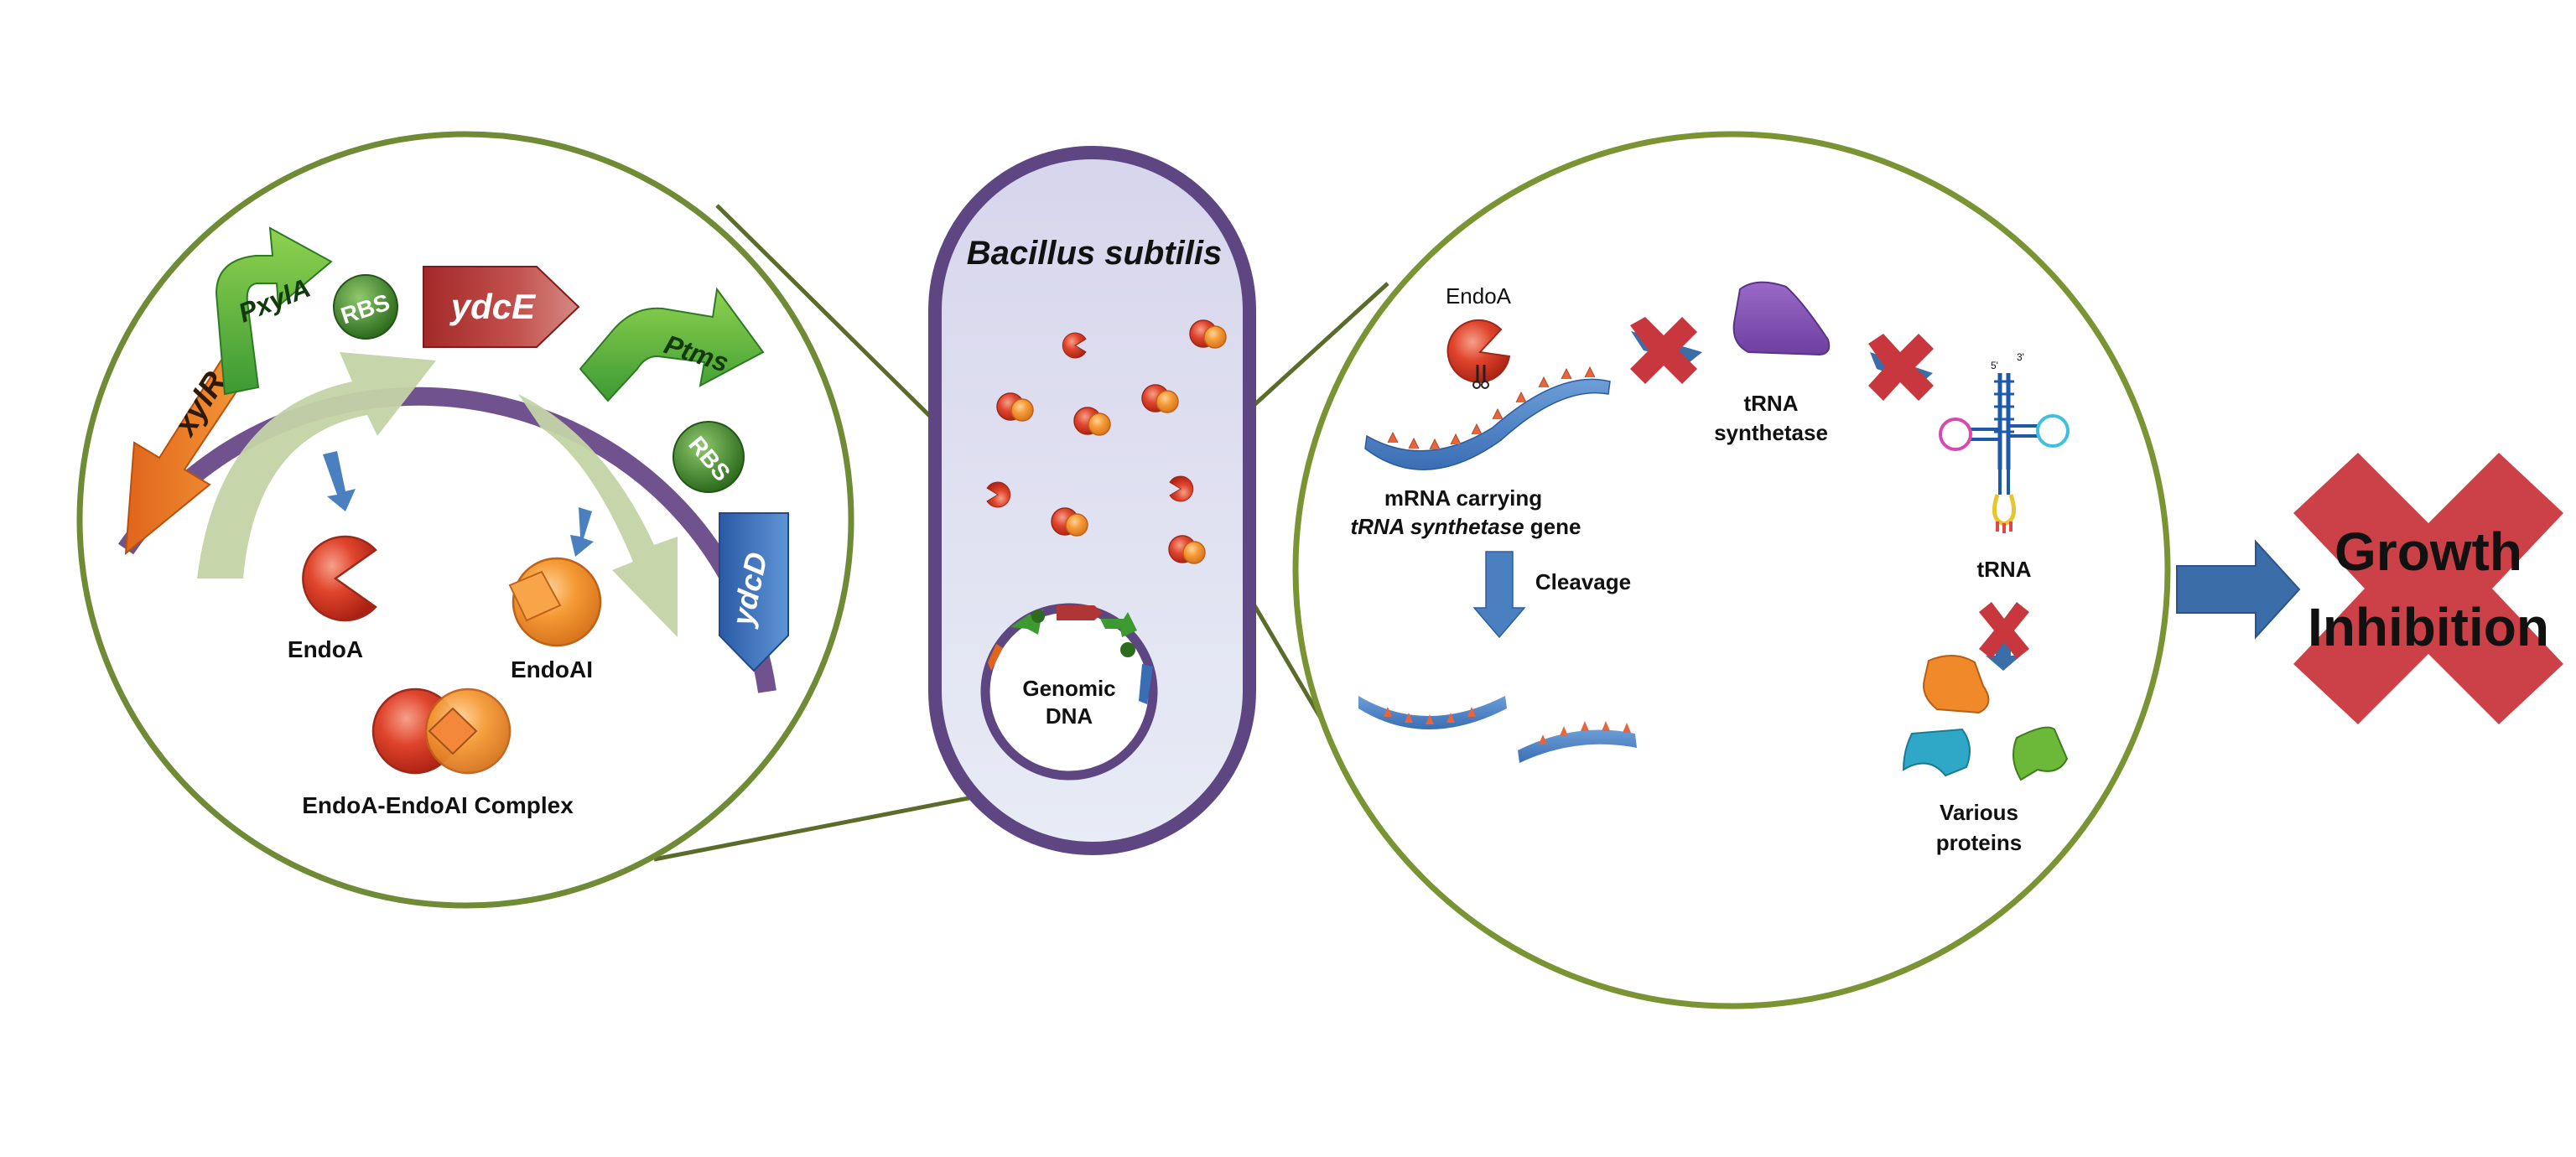 This screenshot has width=2576, height=1157. I want to click on proteins-label-2: proteins, so click(1979, 842).